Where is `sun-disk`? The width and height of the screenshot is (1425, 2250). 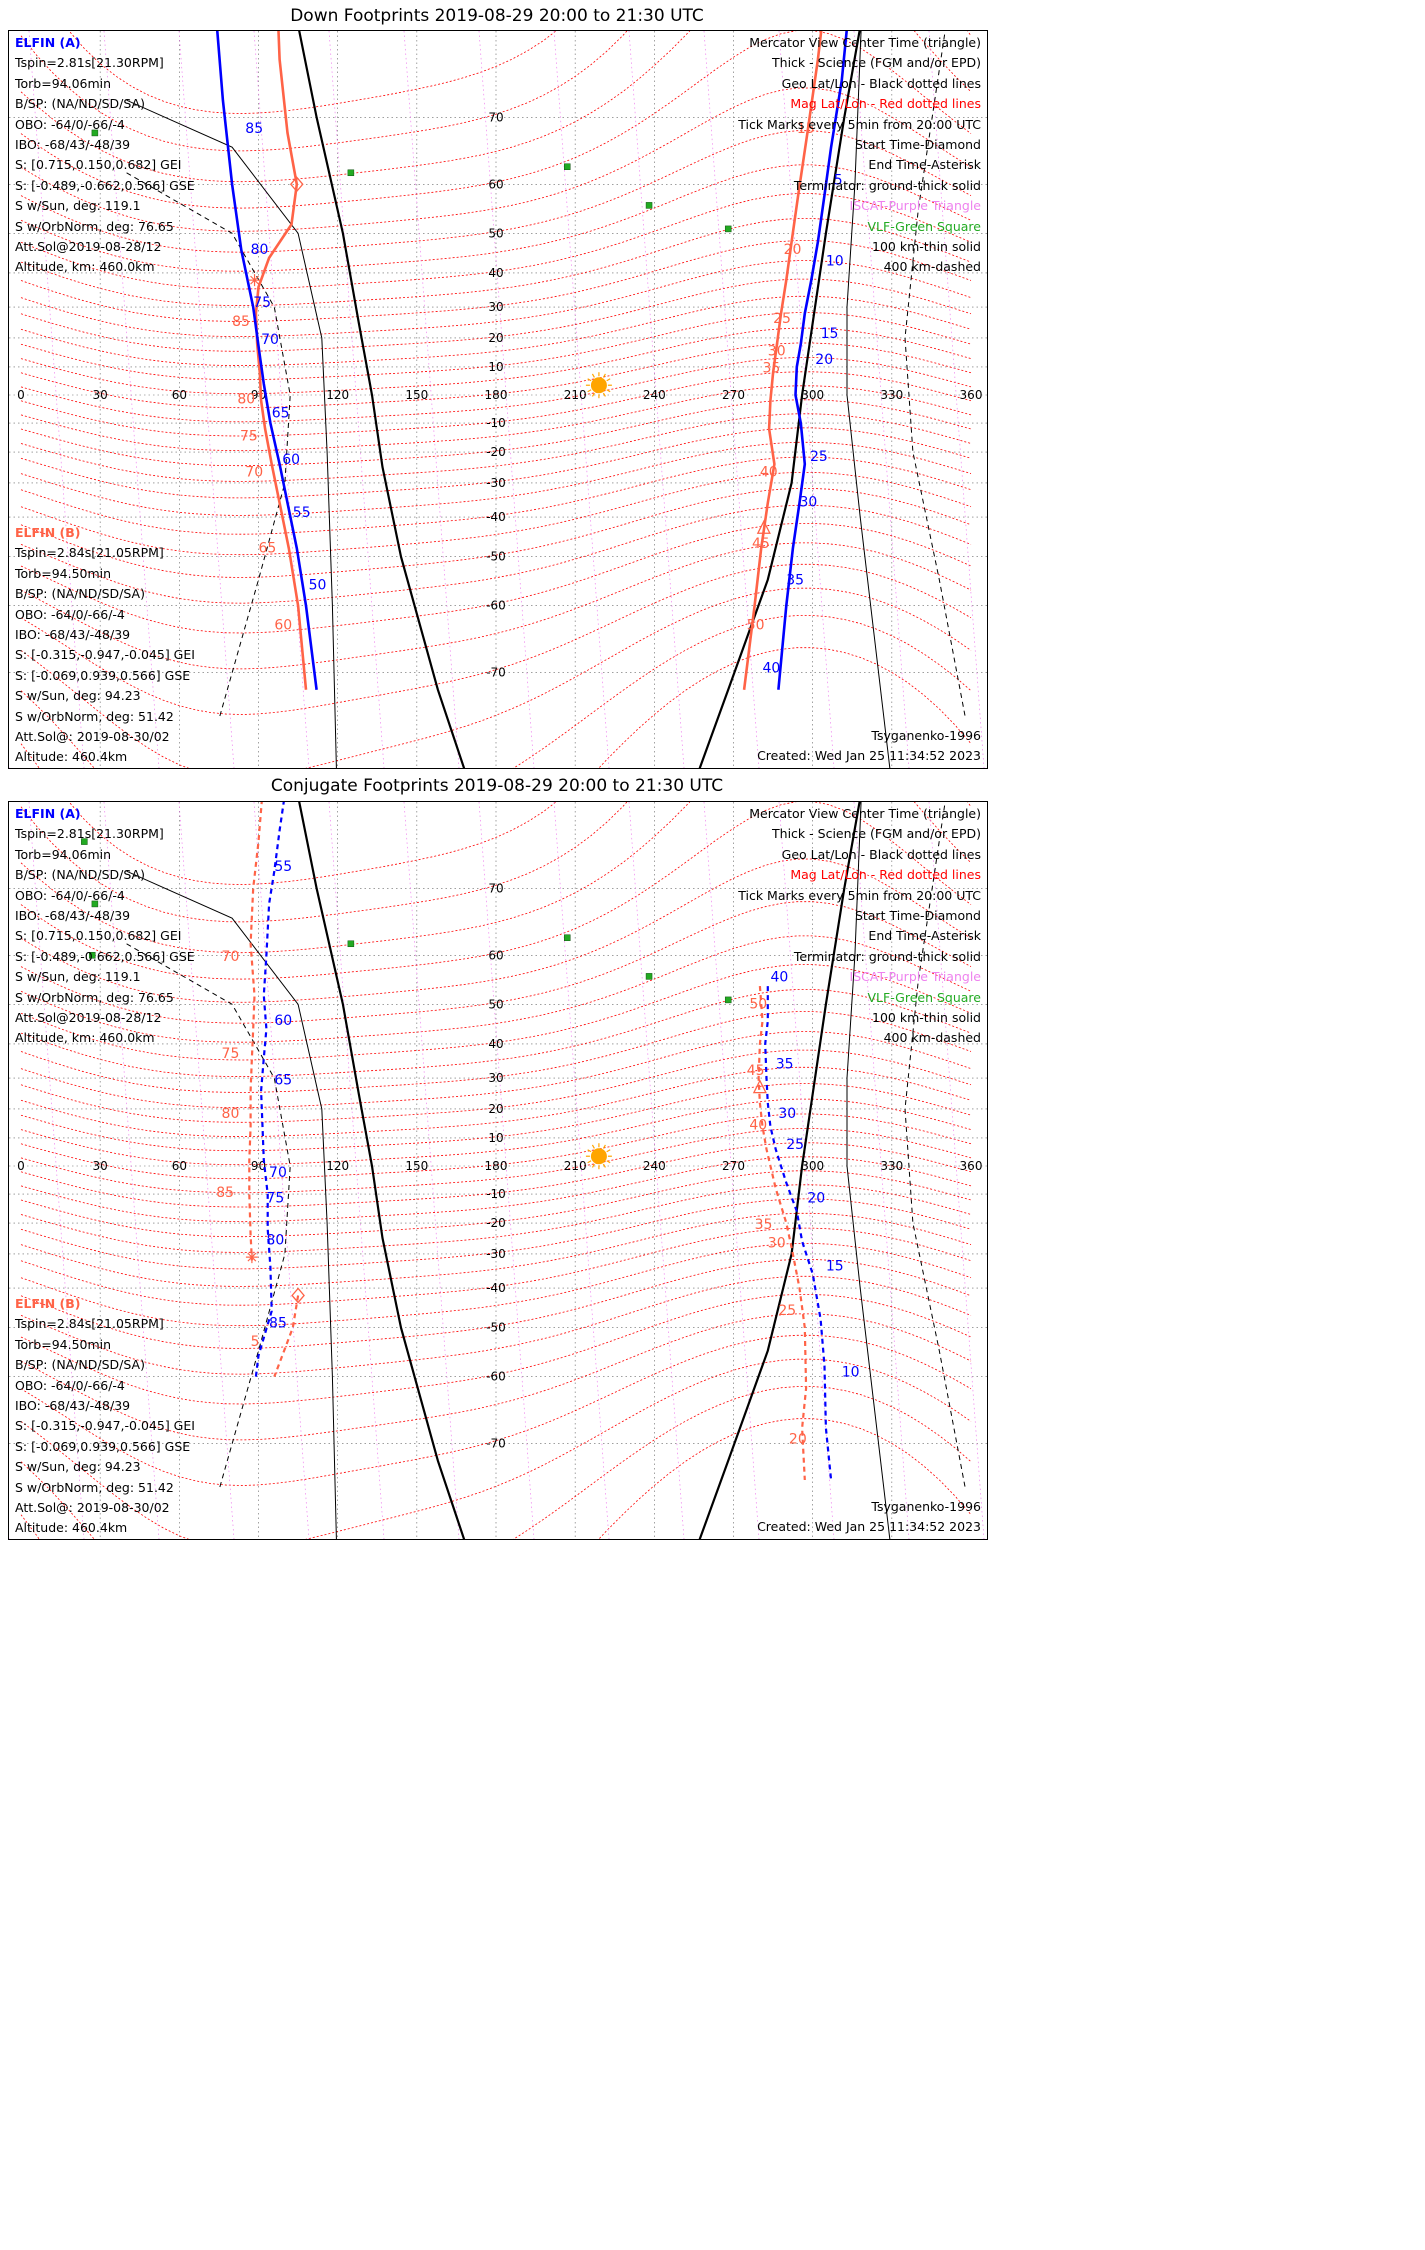 sun-disk is located at coordinates (598, 1156).